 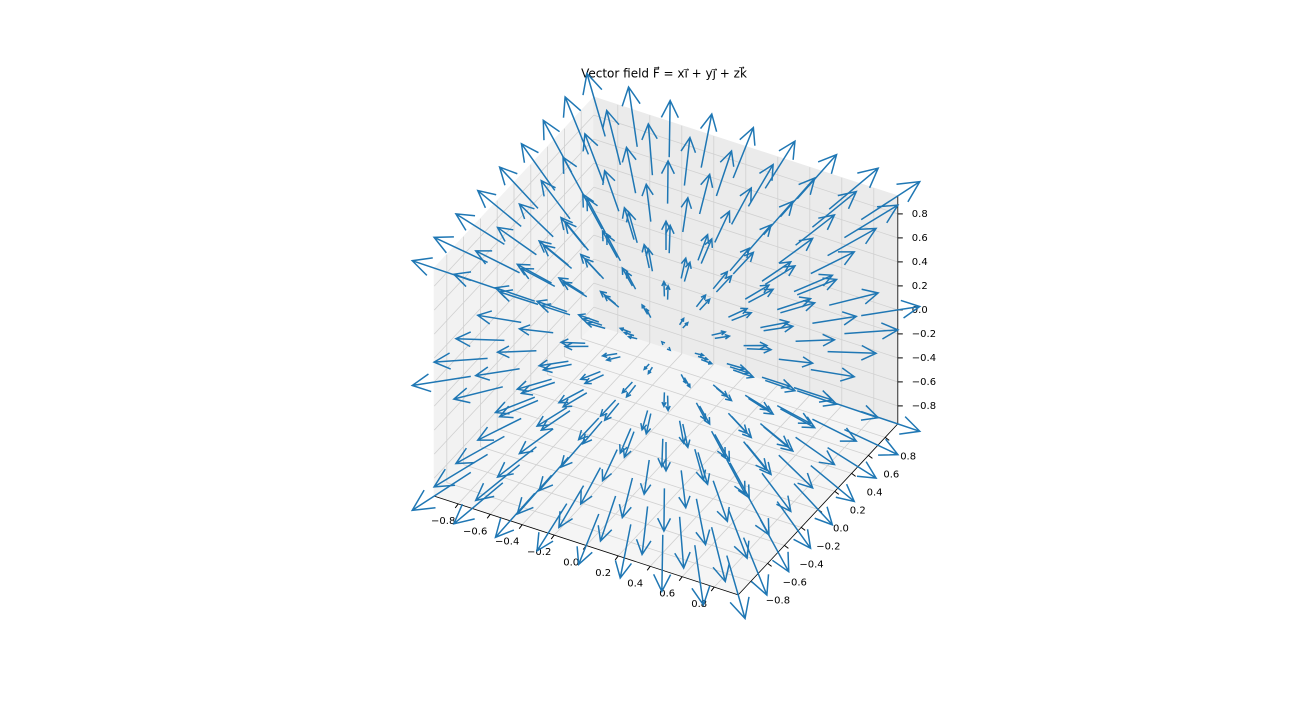 What do you see at coordinates (841, 528) in the screenshot?
I see `y-tick-label: 0.0` at bounding box center [841, 528].